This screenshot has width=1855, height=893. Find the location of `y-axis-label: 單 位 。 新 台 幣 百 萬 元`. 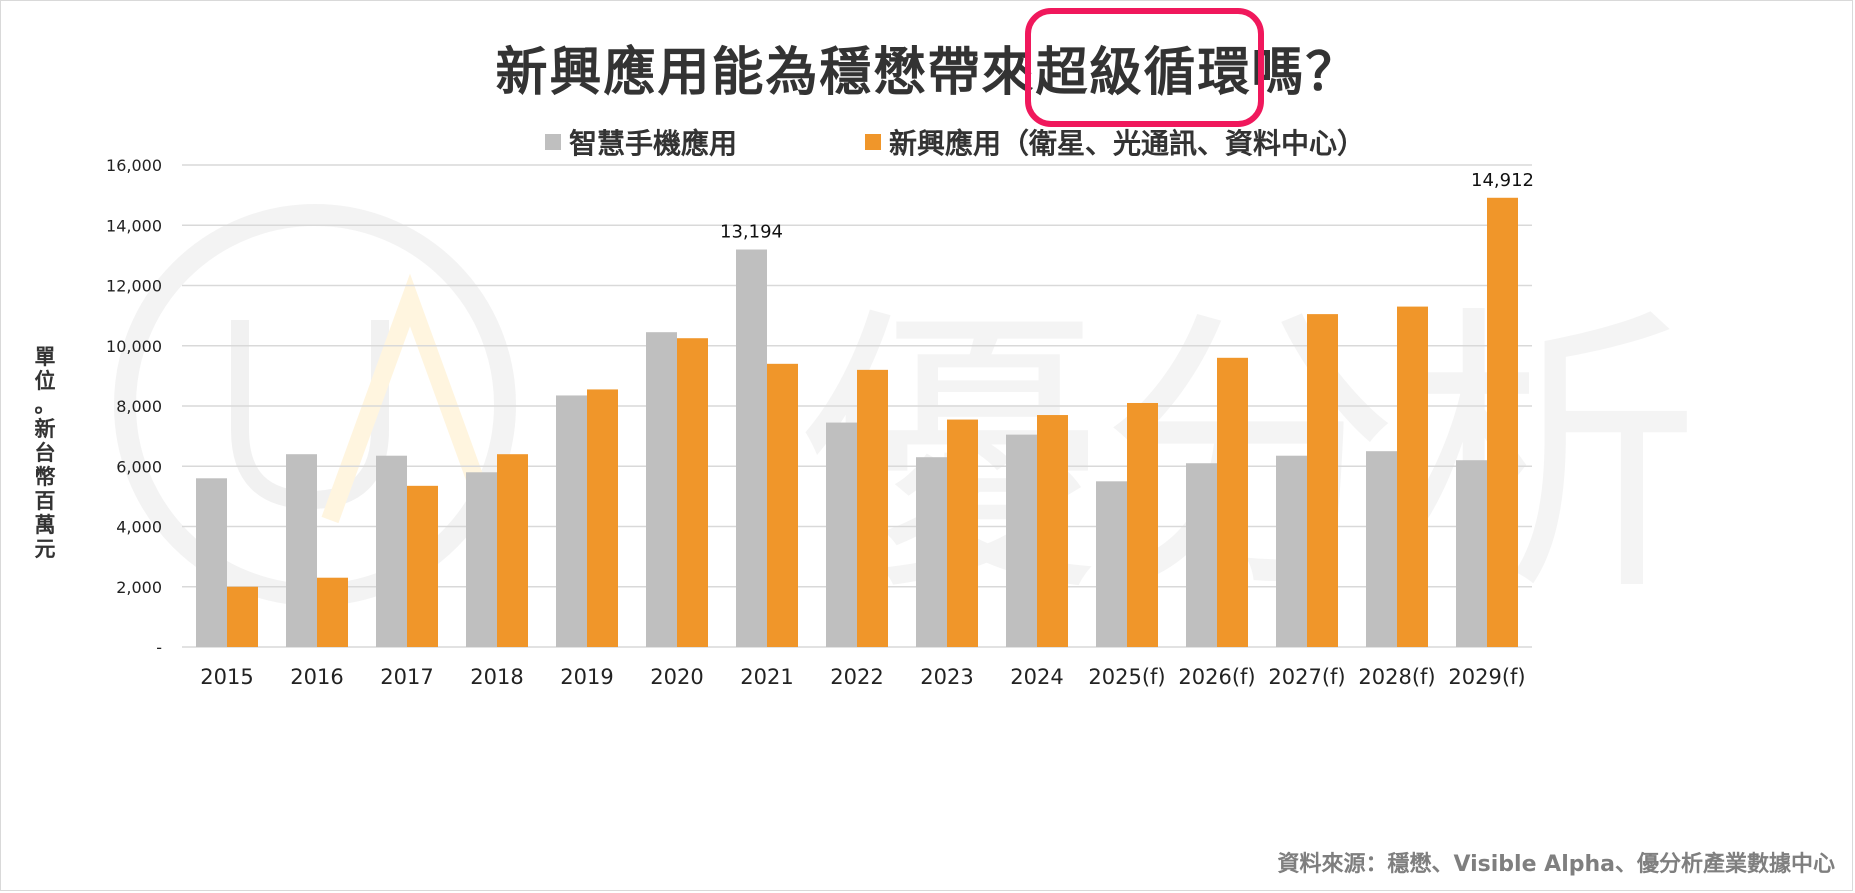

y-axis-label: 單 位 。 新 台 幣 百 萬 元 is located at coordinates (45, 453).